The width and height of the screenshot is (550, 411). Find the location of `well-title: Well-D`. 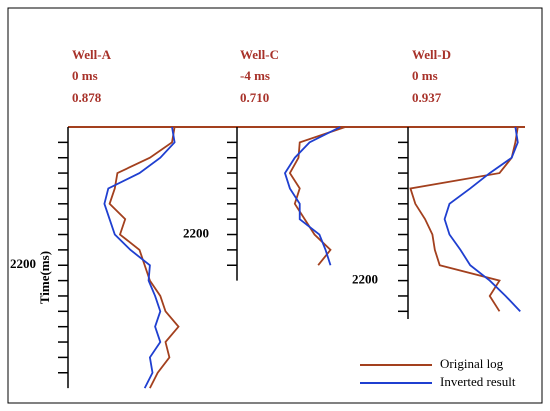

well-title: Well-D is located at coordinates (431, 54).